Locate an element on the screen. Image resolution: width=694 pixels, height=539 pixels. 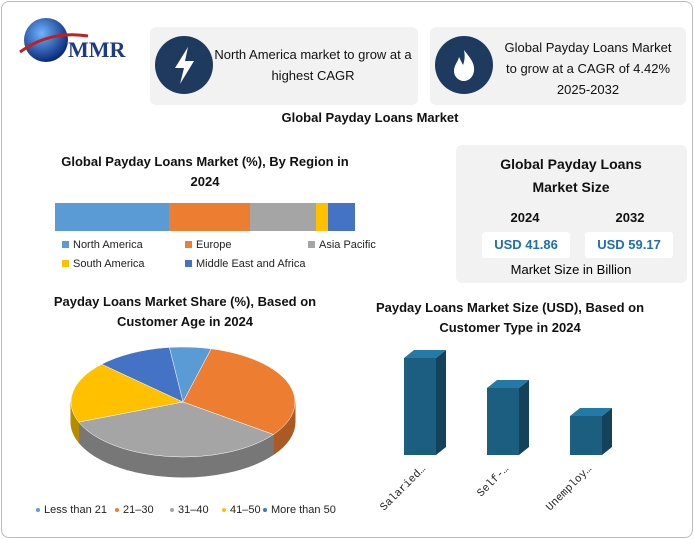
logo: MMR is located at coordinates (73, 40).